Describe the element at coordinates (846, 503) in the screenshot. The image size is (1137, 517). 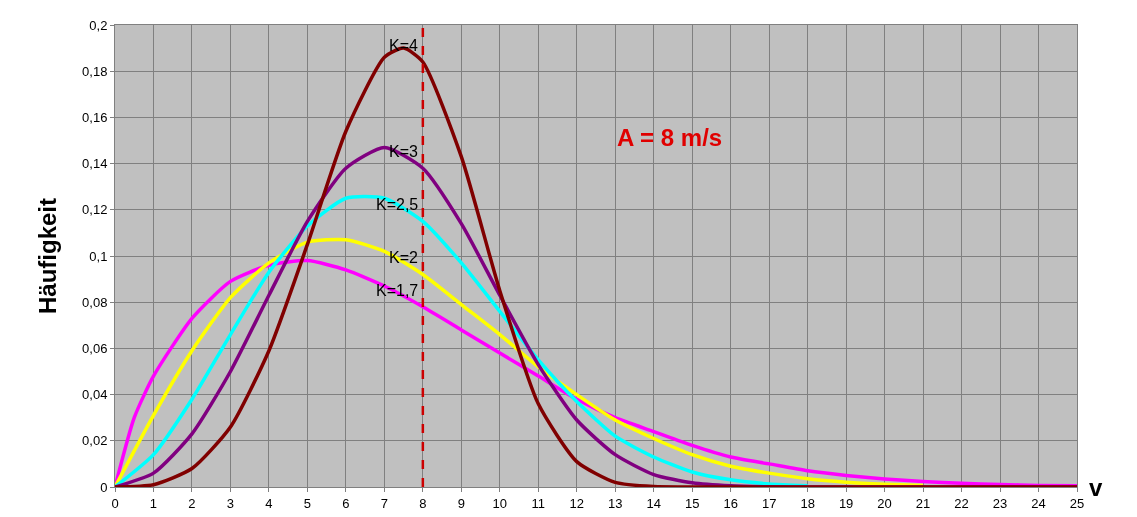
I see `x-tick-label: 19` at that location.